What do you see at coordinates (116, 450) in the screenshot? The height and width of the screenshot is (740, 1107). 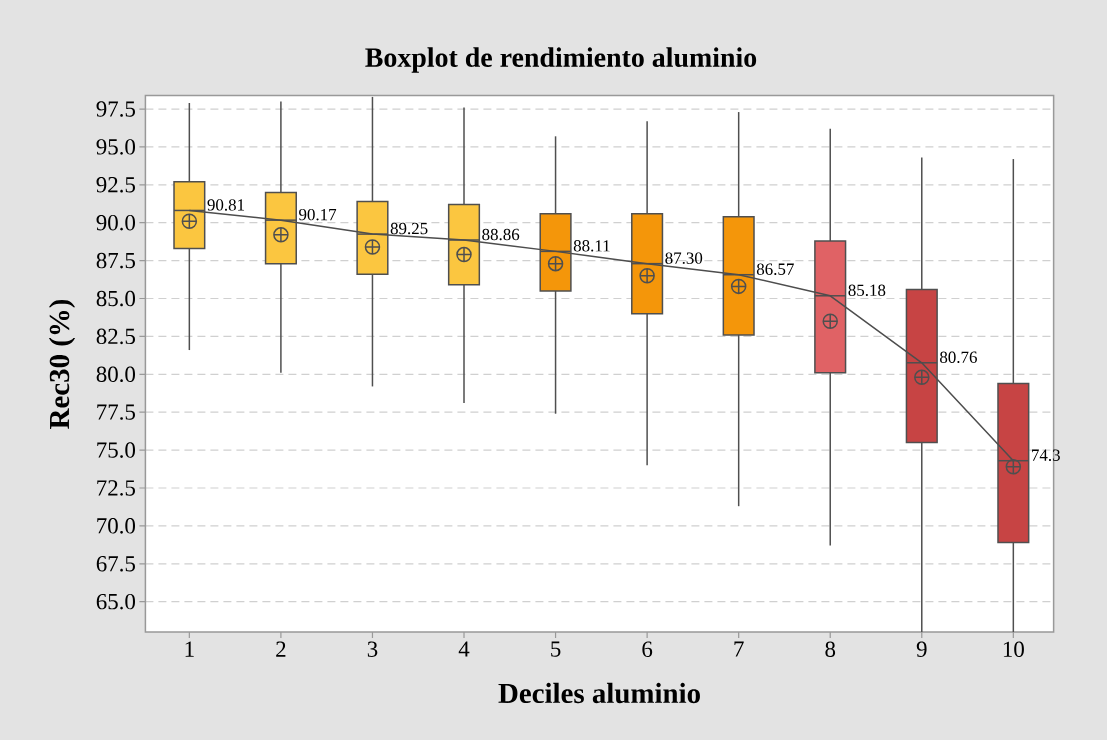 I see `y-tick-label: 75.0` at bounding box center [116, 450].